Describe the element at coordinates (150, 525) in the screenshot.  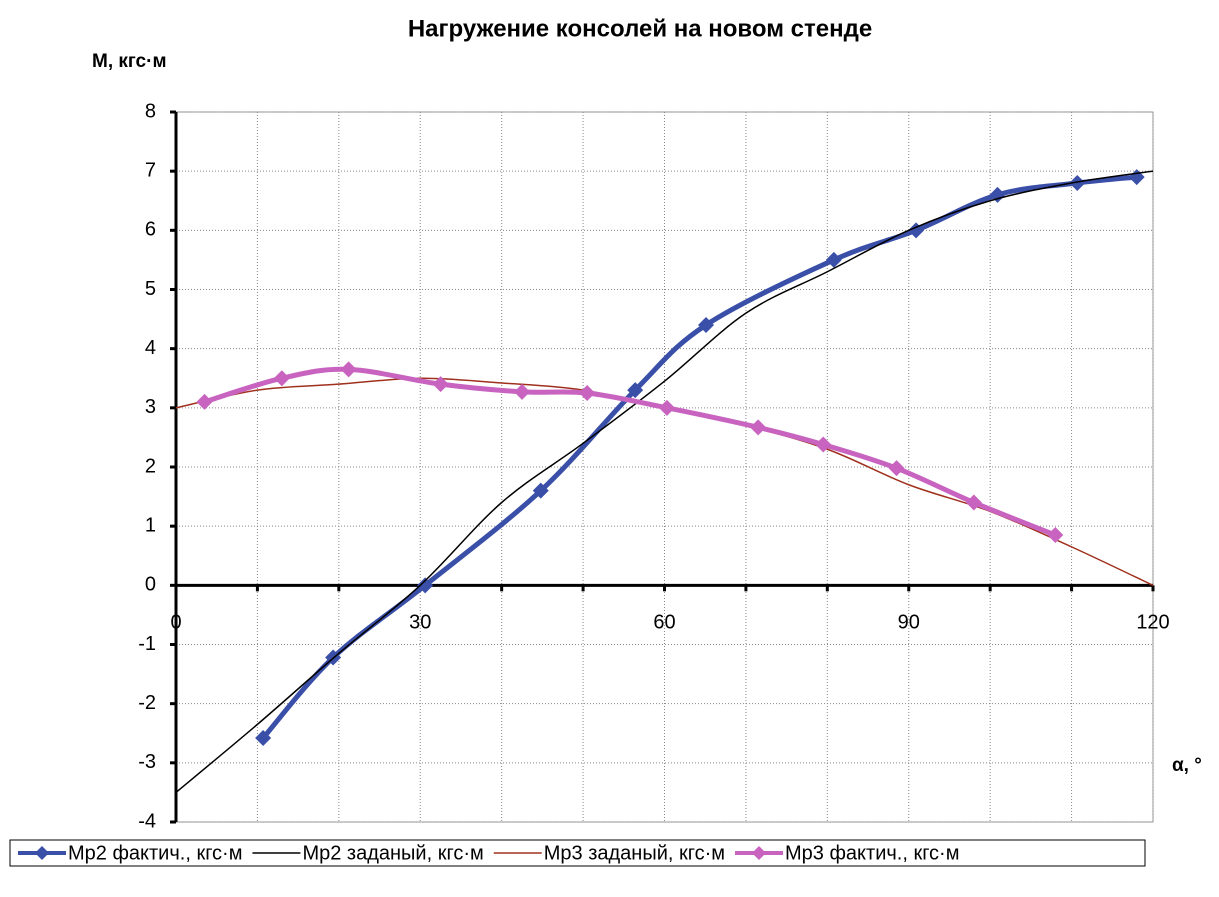
I see `y-tick-label: 1` at that location.